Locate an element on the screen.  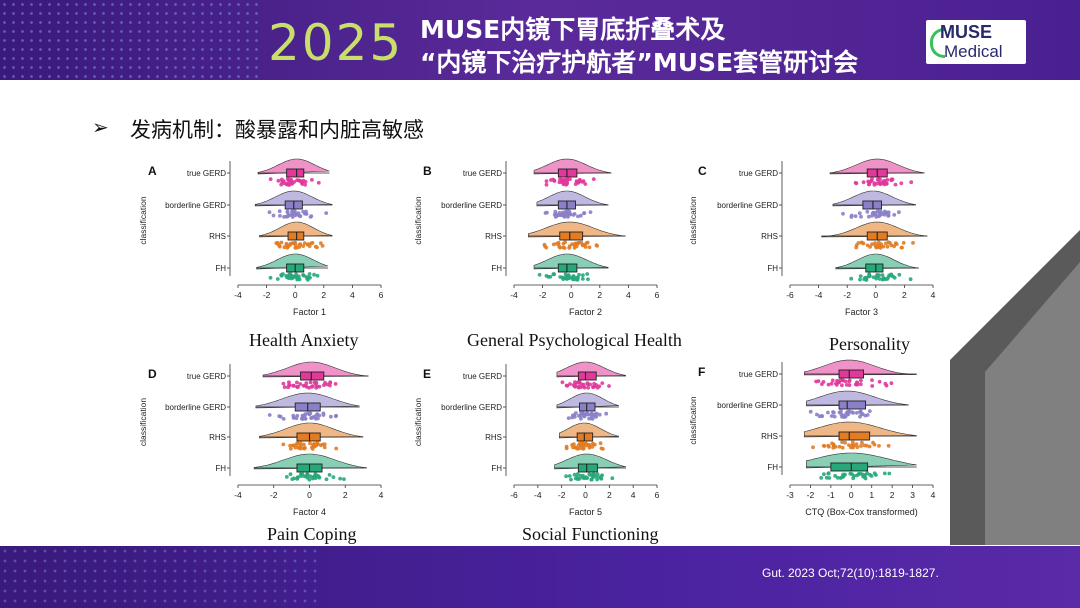
x-tick-label-c: -4 is located at coordinates (819, 295).